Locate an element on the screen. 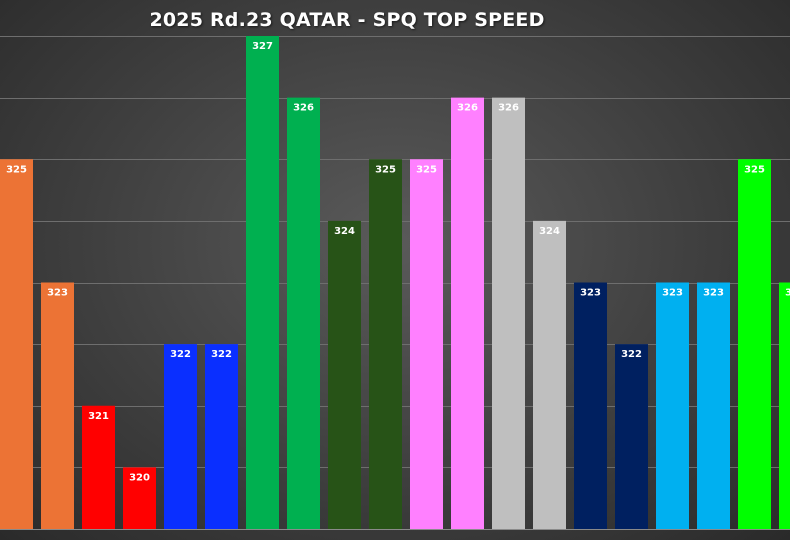 This screenshot has height=540, width=790. chart-title: 2025 Rd.23 QATAR - SPQ TOP SPEED is located at coordinates (347, 20).